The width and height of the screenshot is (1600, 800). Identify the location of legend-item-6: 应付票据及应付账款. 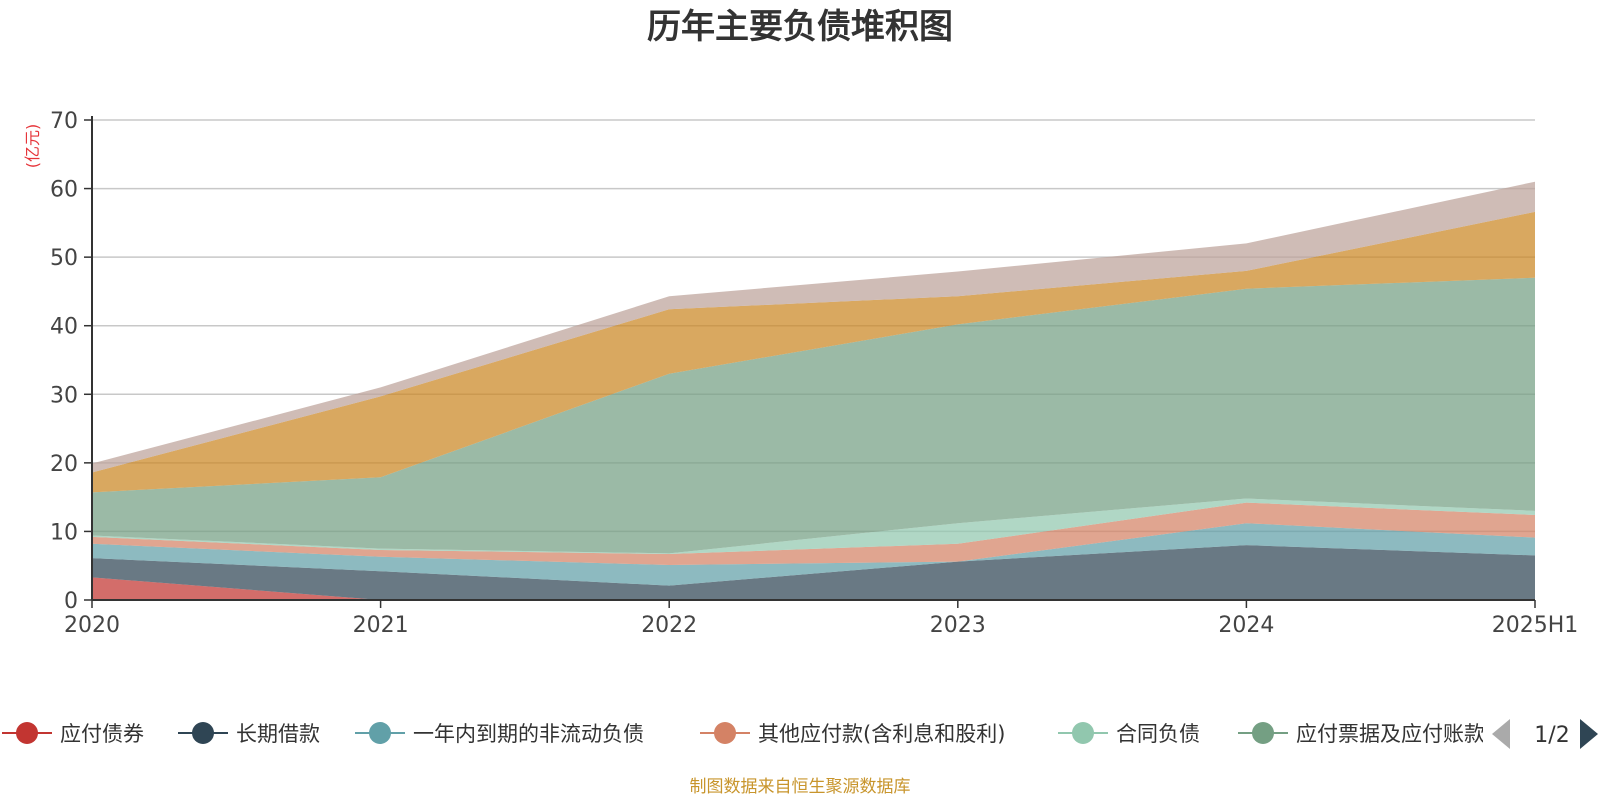
(1361, 734).